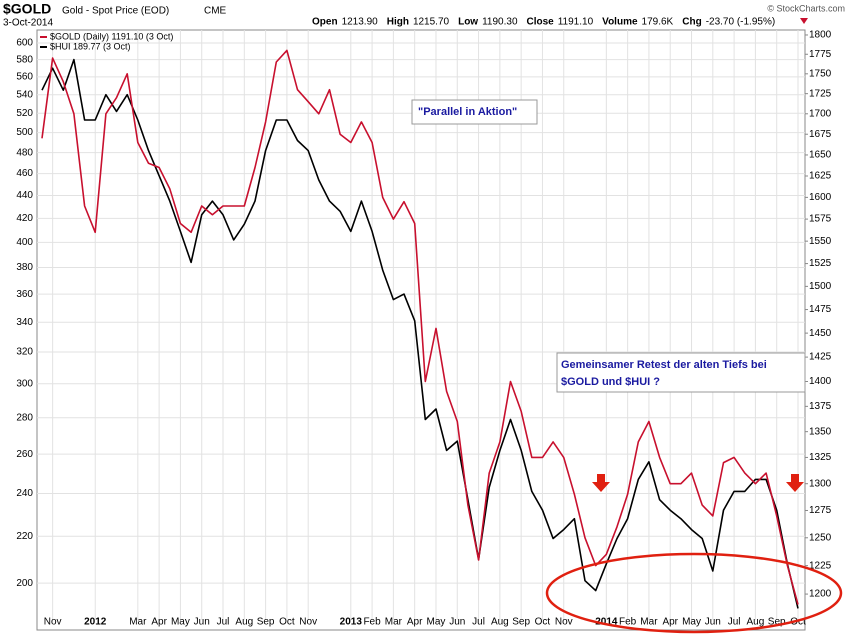 This screenshot has height=635, width=849. I want to click on annotation: "Parallel in Aktion", so click(467, 112).